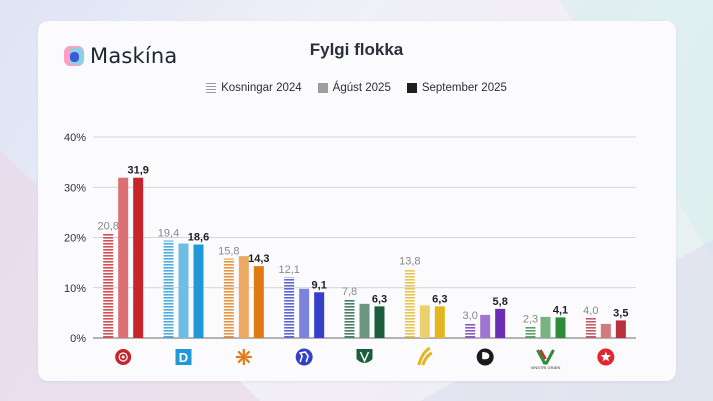 The image size is (713, 401). I want to click on vg-icon: VINSTRI GRÆN, so click(546, 359).